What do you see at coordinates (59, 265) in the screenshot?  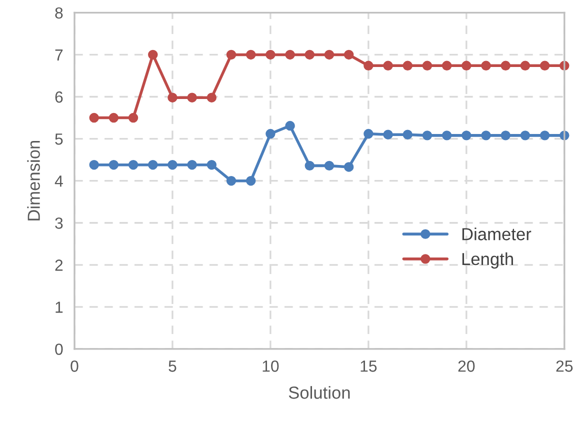 I see `y-tick-label: 2` at bounding box center [59, 265].